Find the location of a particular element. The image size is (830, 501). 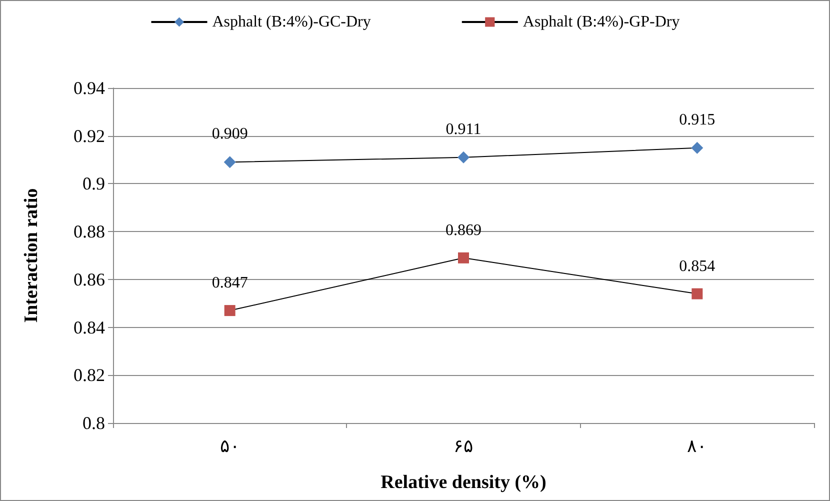

data-label: 0.911 is located at coordinates (464, 129).